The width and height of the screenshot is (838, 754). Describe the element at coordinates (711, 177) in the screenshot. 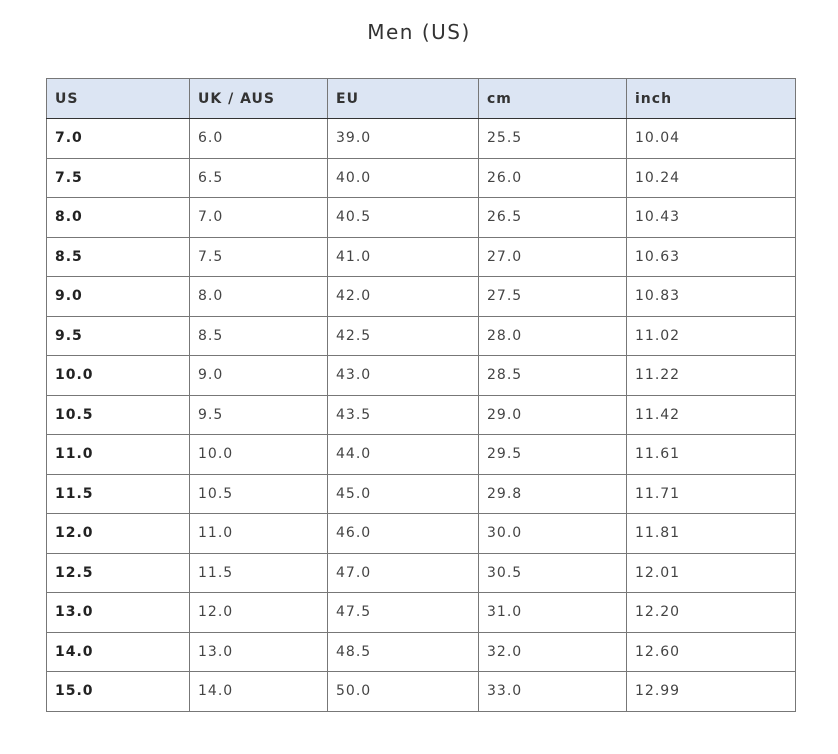

I see `cell-inch: 10.24` at that location.